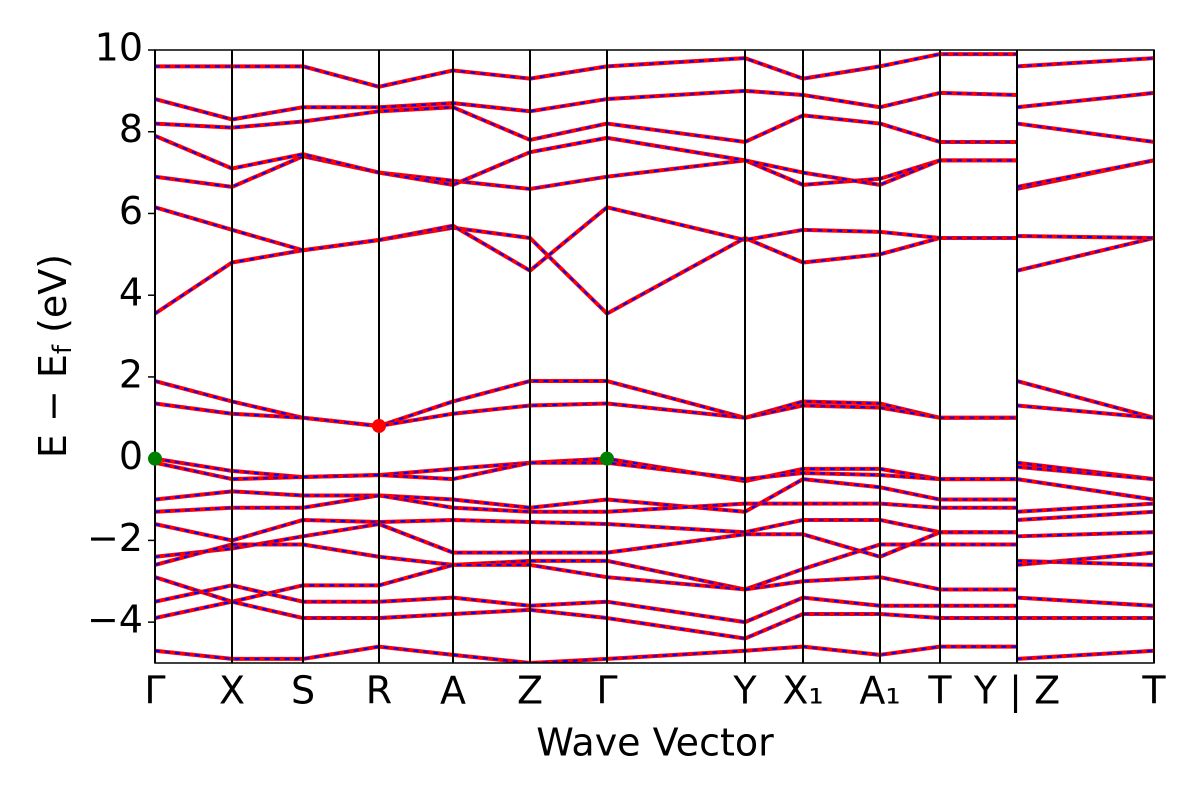 The image size is (1200, 800). Describe the element at coordinates (131, 374) in the screenshot. I see `y-tick-label: 2` at that location.